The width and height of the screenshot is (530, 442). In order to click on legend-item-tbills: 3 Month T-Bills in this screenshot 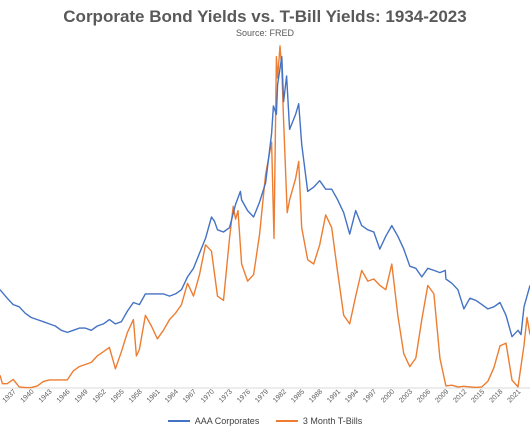, I will do `click(319, 421)`.